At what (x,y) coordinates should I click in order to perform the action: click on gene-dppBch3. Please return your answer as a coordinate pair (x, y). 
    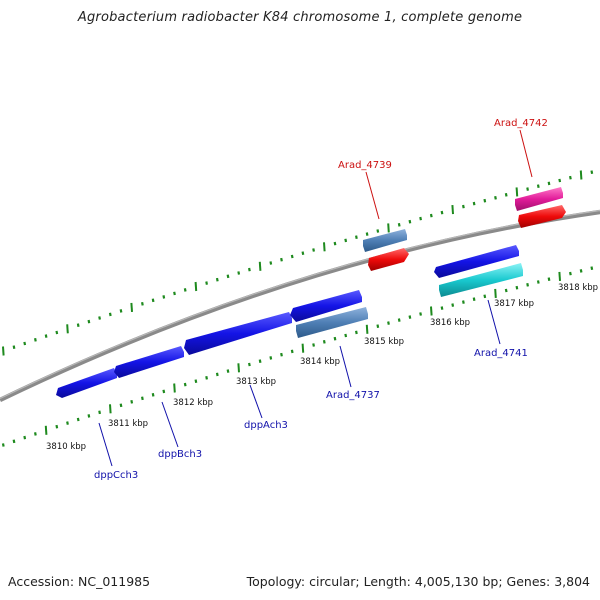
    Looking at the image, I should click on (149, 362).